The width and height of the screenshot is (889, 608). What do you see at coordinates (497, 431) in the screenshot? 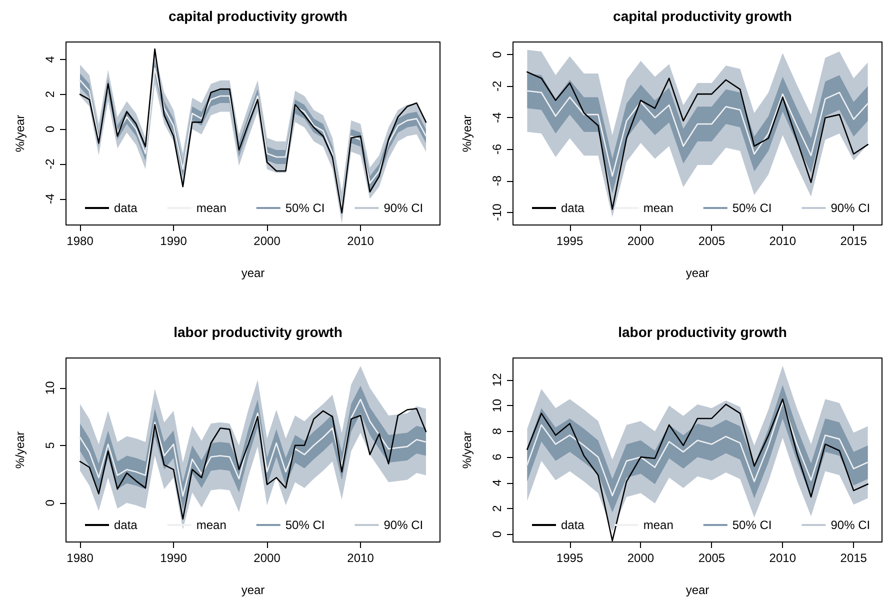
I see `y-tick-label: 8` at bounding box center [497, 431].